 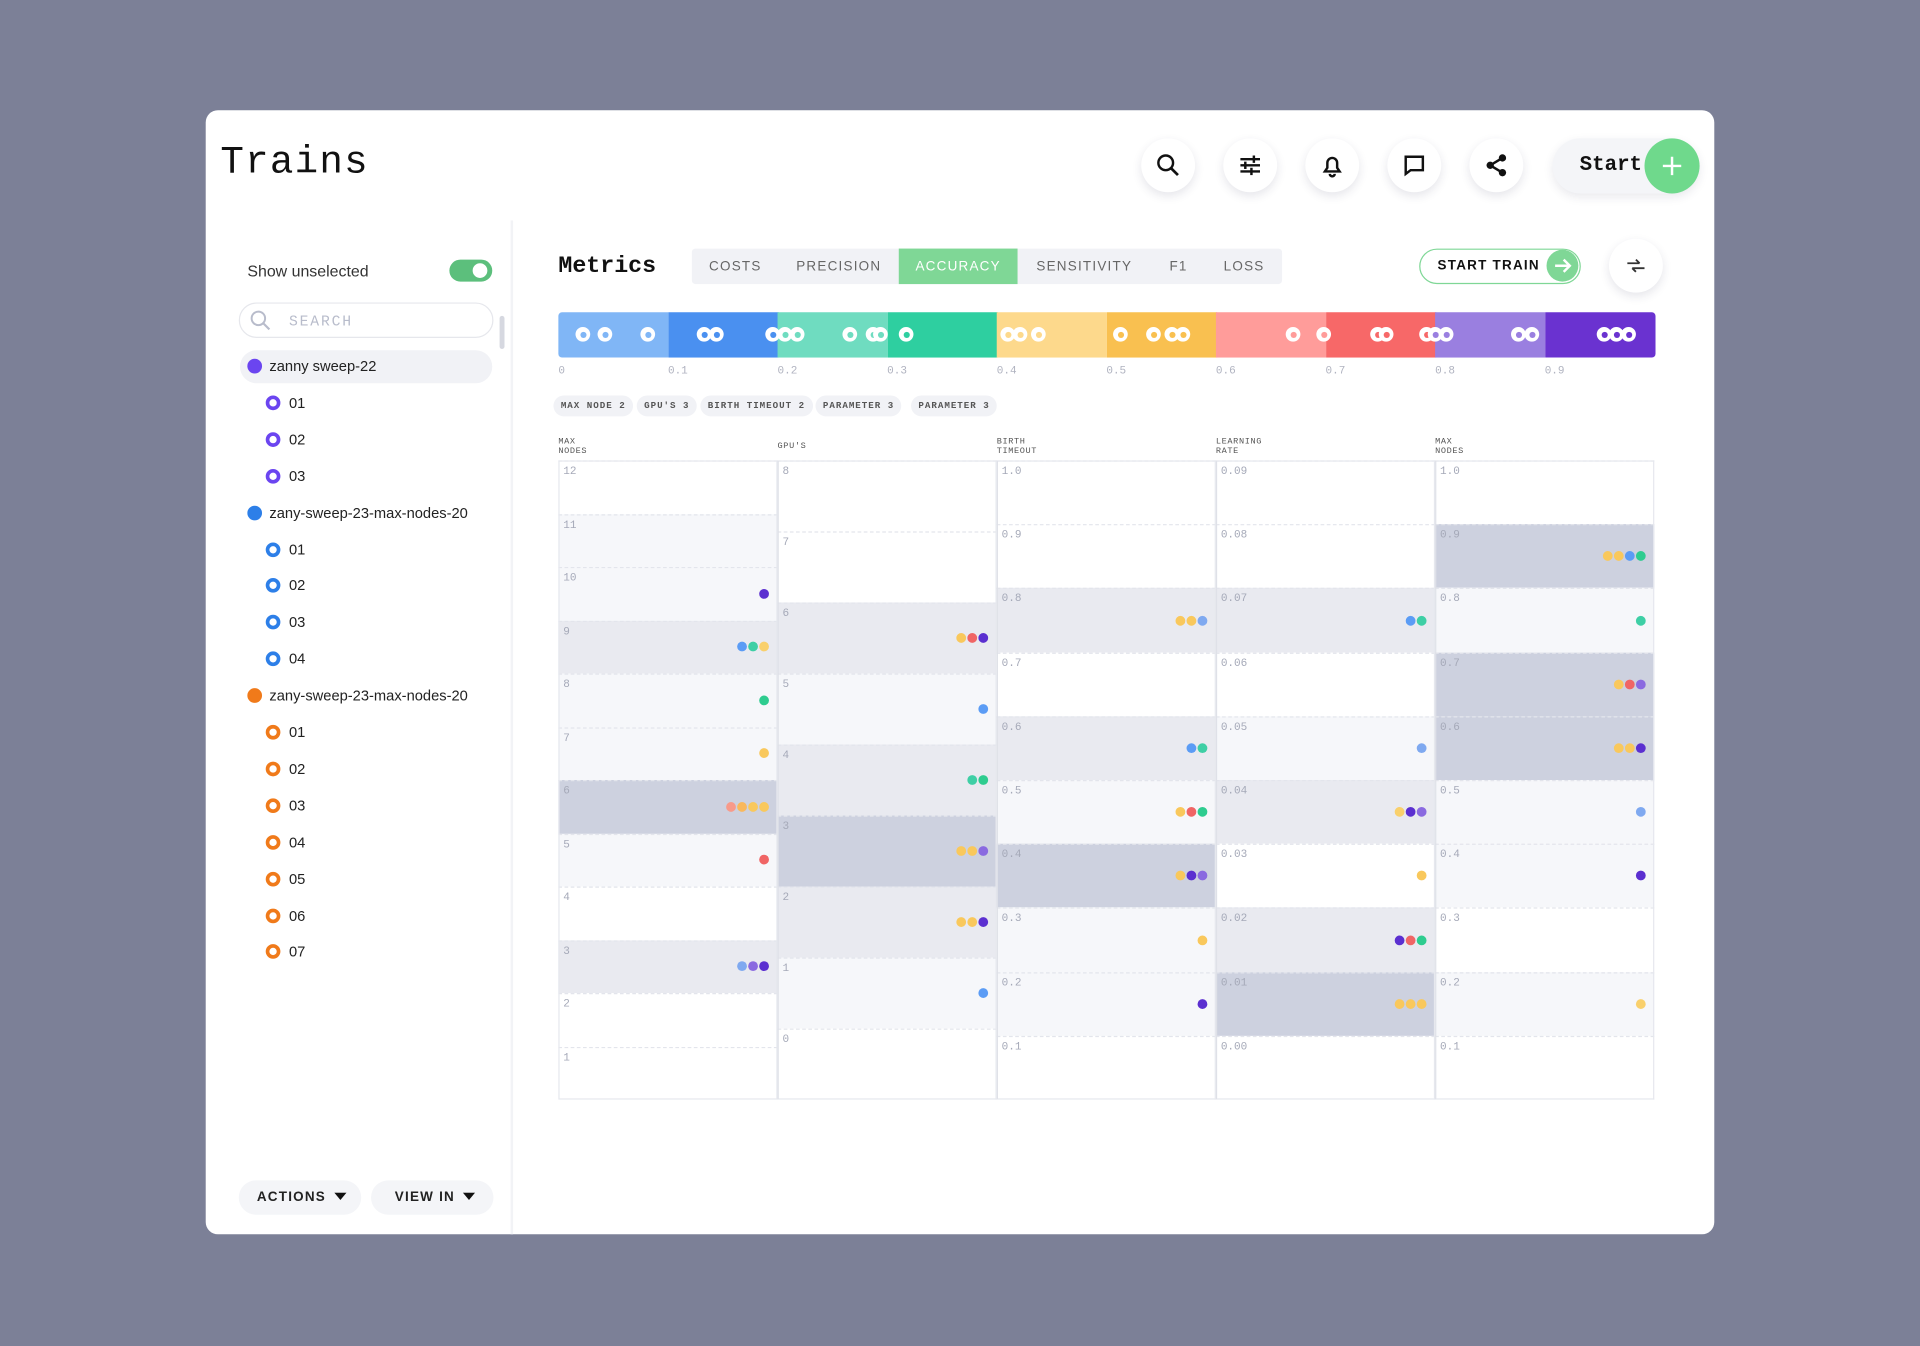 What do you see at coordinates (1244, 266) in the screenshot?
I see `tab: LOSS` at bounding box center [1244, 266].